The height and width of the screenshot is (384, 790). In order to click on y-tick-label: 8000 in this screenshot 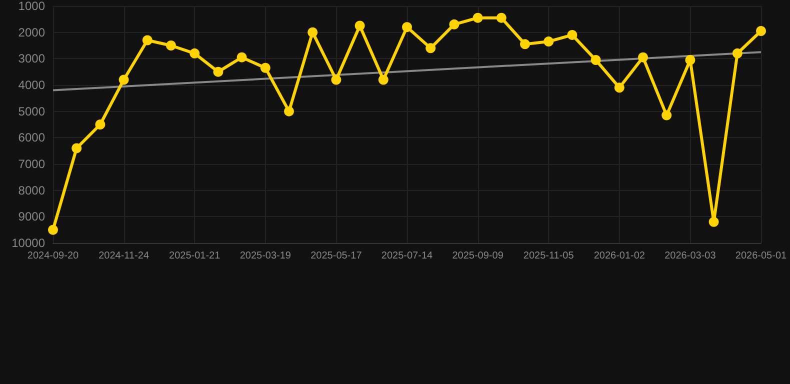, I will do `click(32, 190)`.